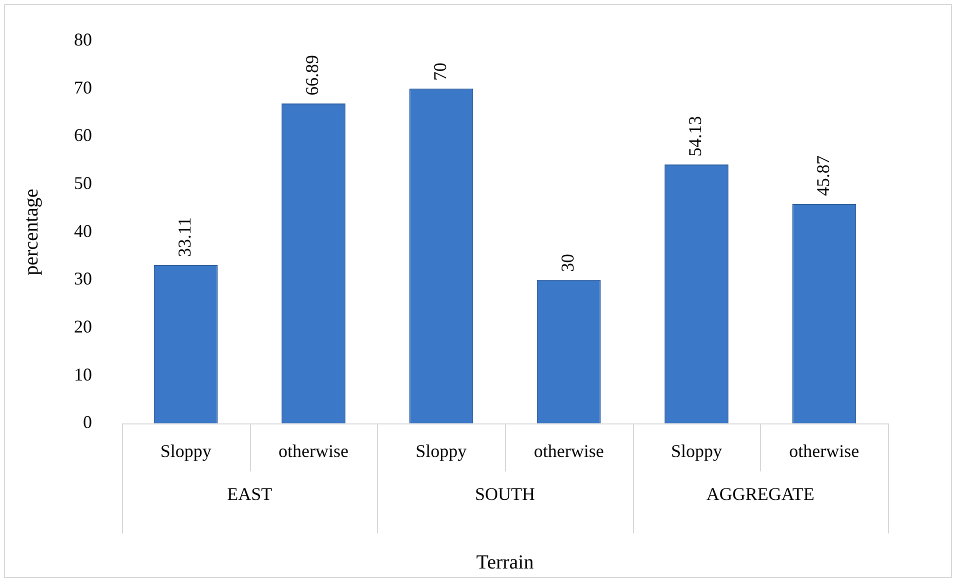 The width and height of the screenshot is (958, 583). I want to click on data-label: 33.11, so click(184, 237).